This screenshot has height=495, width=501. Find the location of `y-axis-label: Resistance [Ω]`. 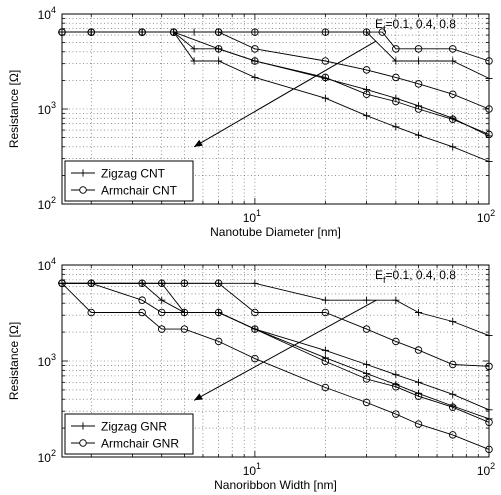

y-axis-label: Resistance [Ω] is located at coordinates (14, 109).